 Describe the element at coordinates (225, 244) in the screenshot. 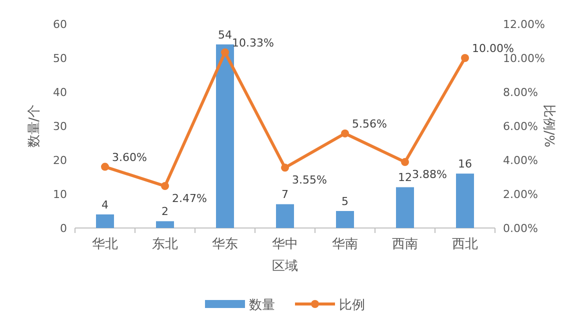

I see `x-tick-label: 华东` at that location.